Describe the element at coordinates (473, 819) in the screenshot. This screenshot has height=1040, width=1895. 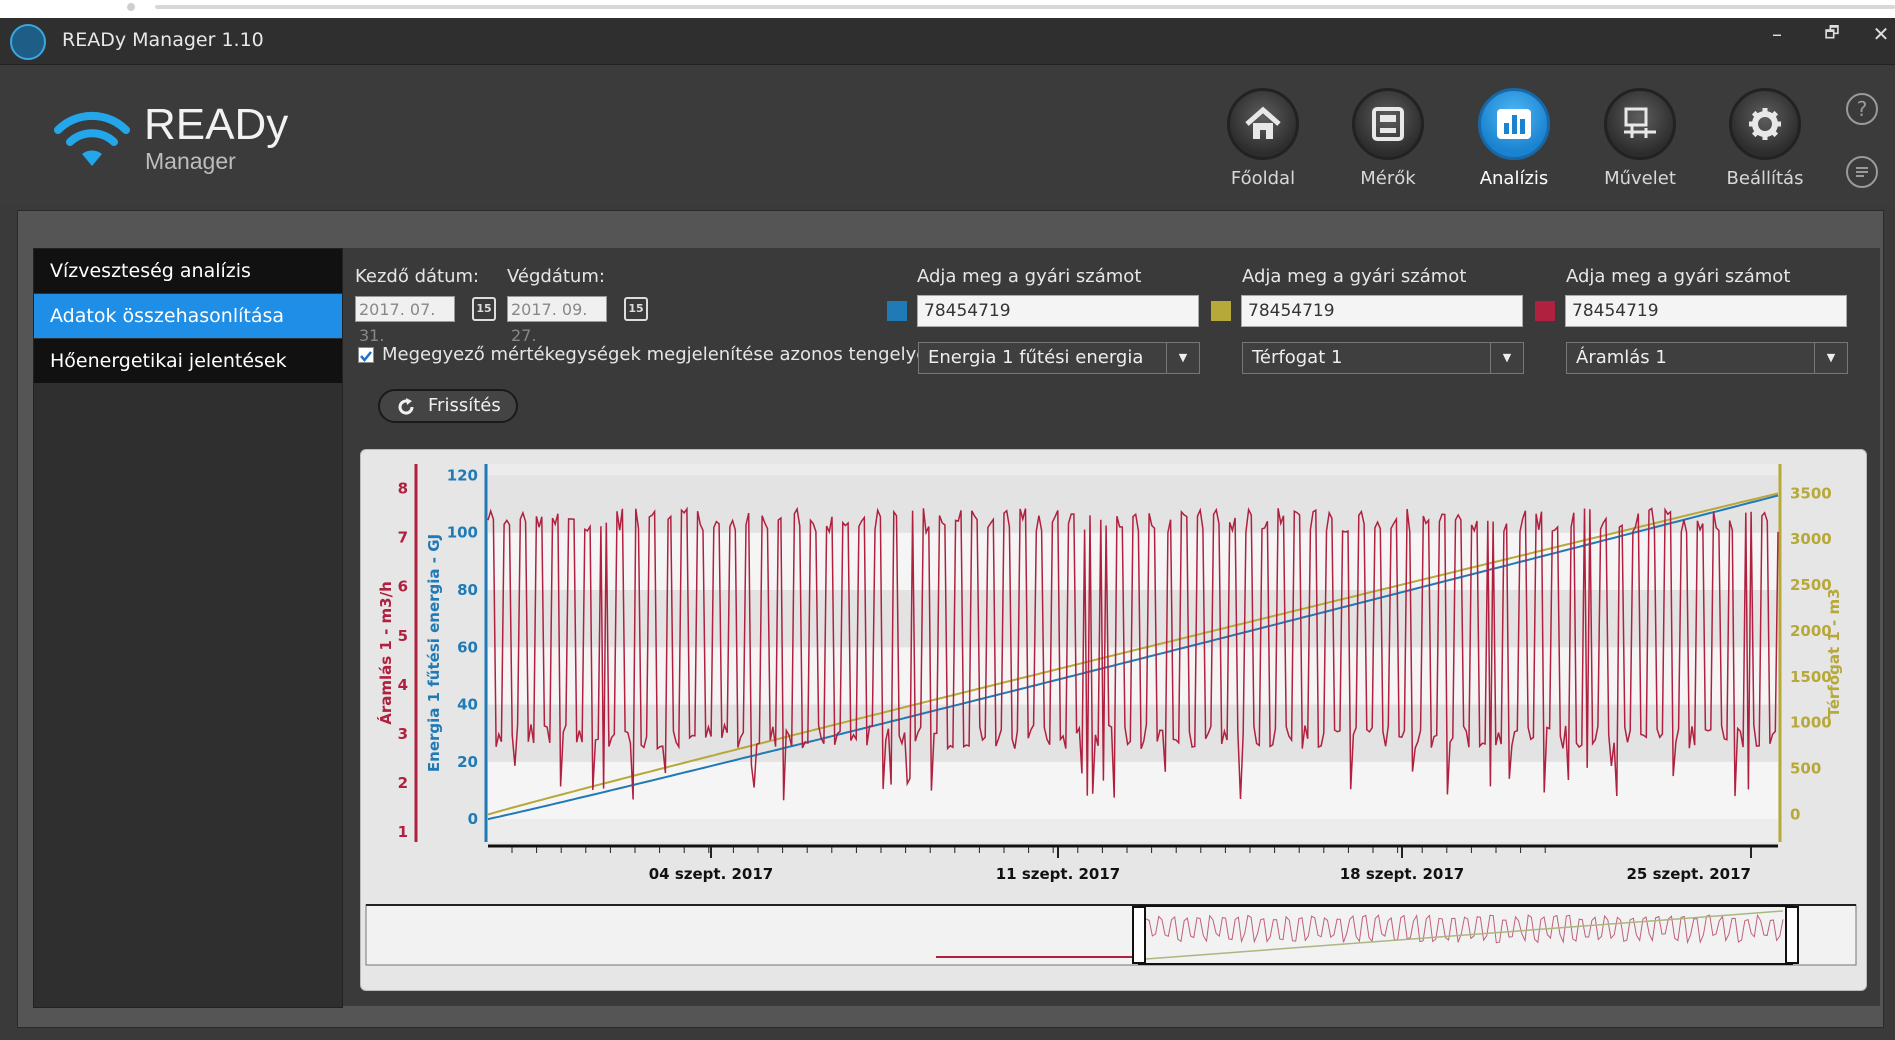
I see `energy-tick-label: 0` at that location.